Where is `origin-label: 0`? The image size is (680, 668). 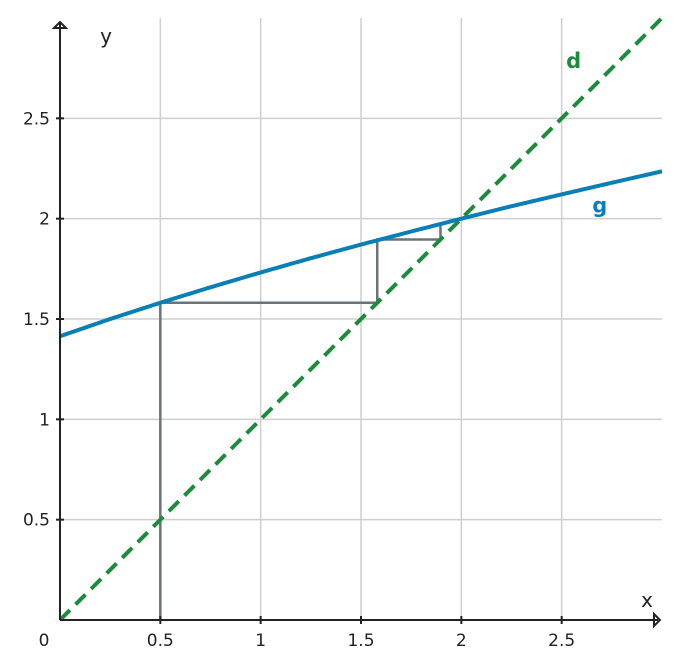
origin-label: 0 is located at coordinates (44, 641).